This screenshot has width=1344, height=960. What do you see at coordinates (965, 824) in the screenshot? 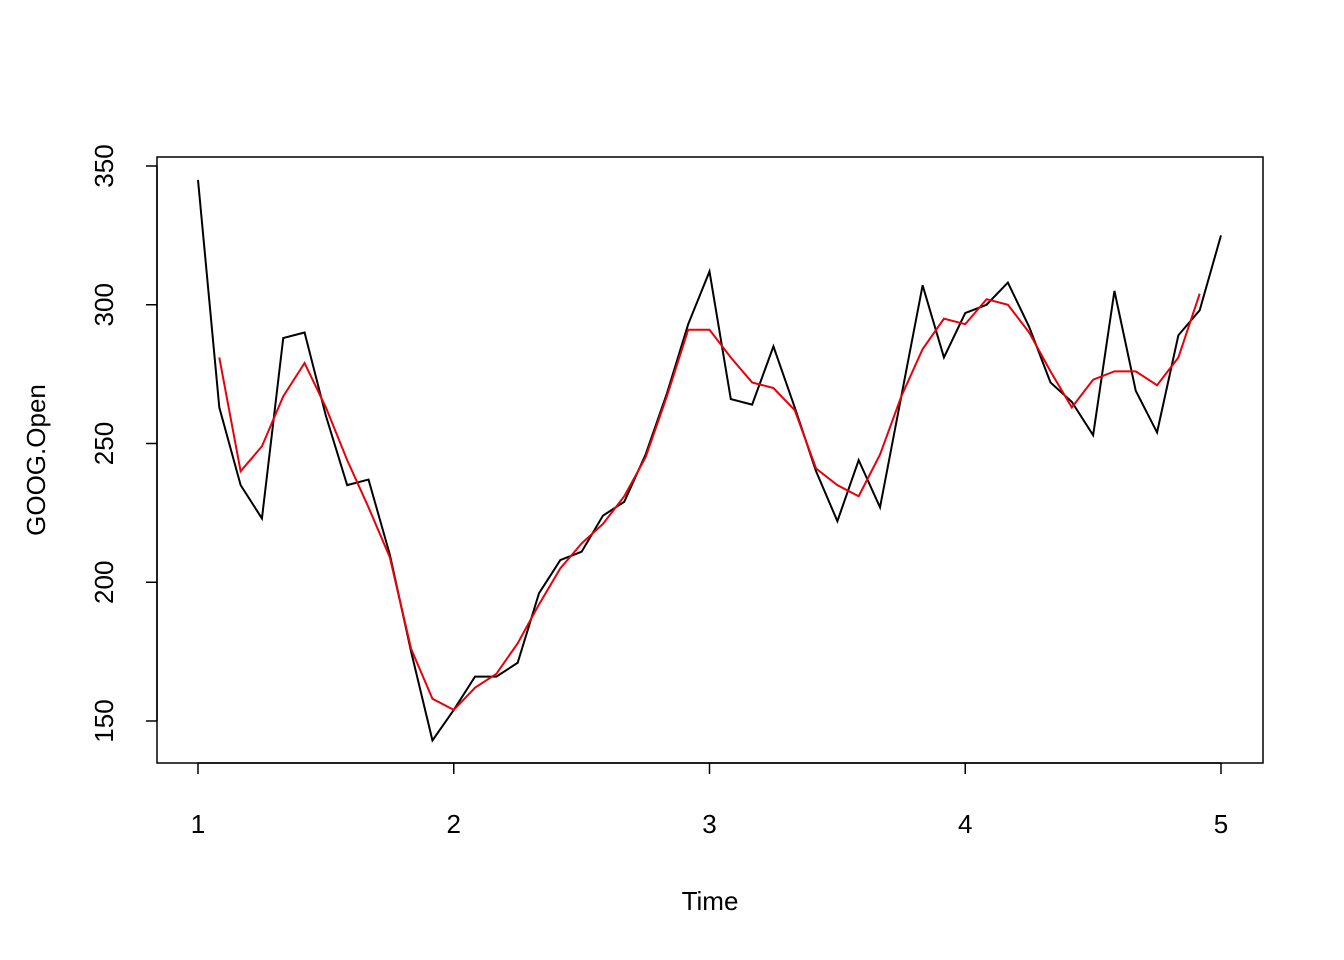
I see `x-tick-label: 4` at bounding box center [965, 824].